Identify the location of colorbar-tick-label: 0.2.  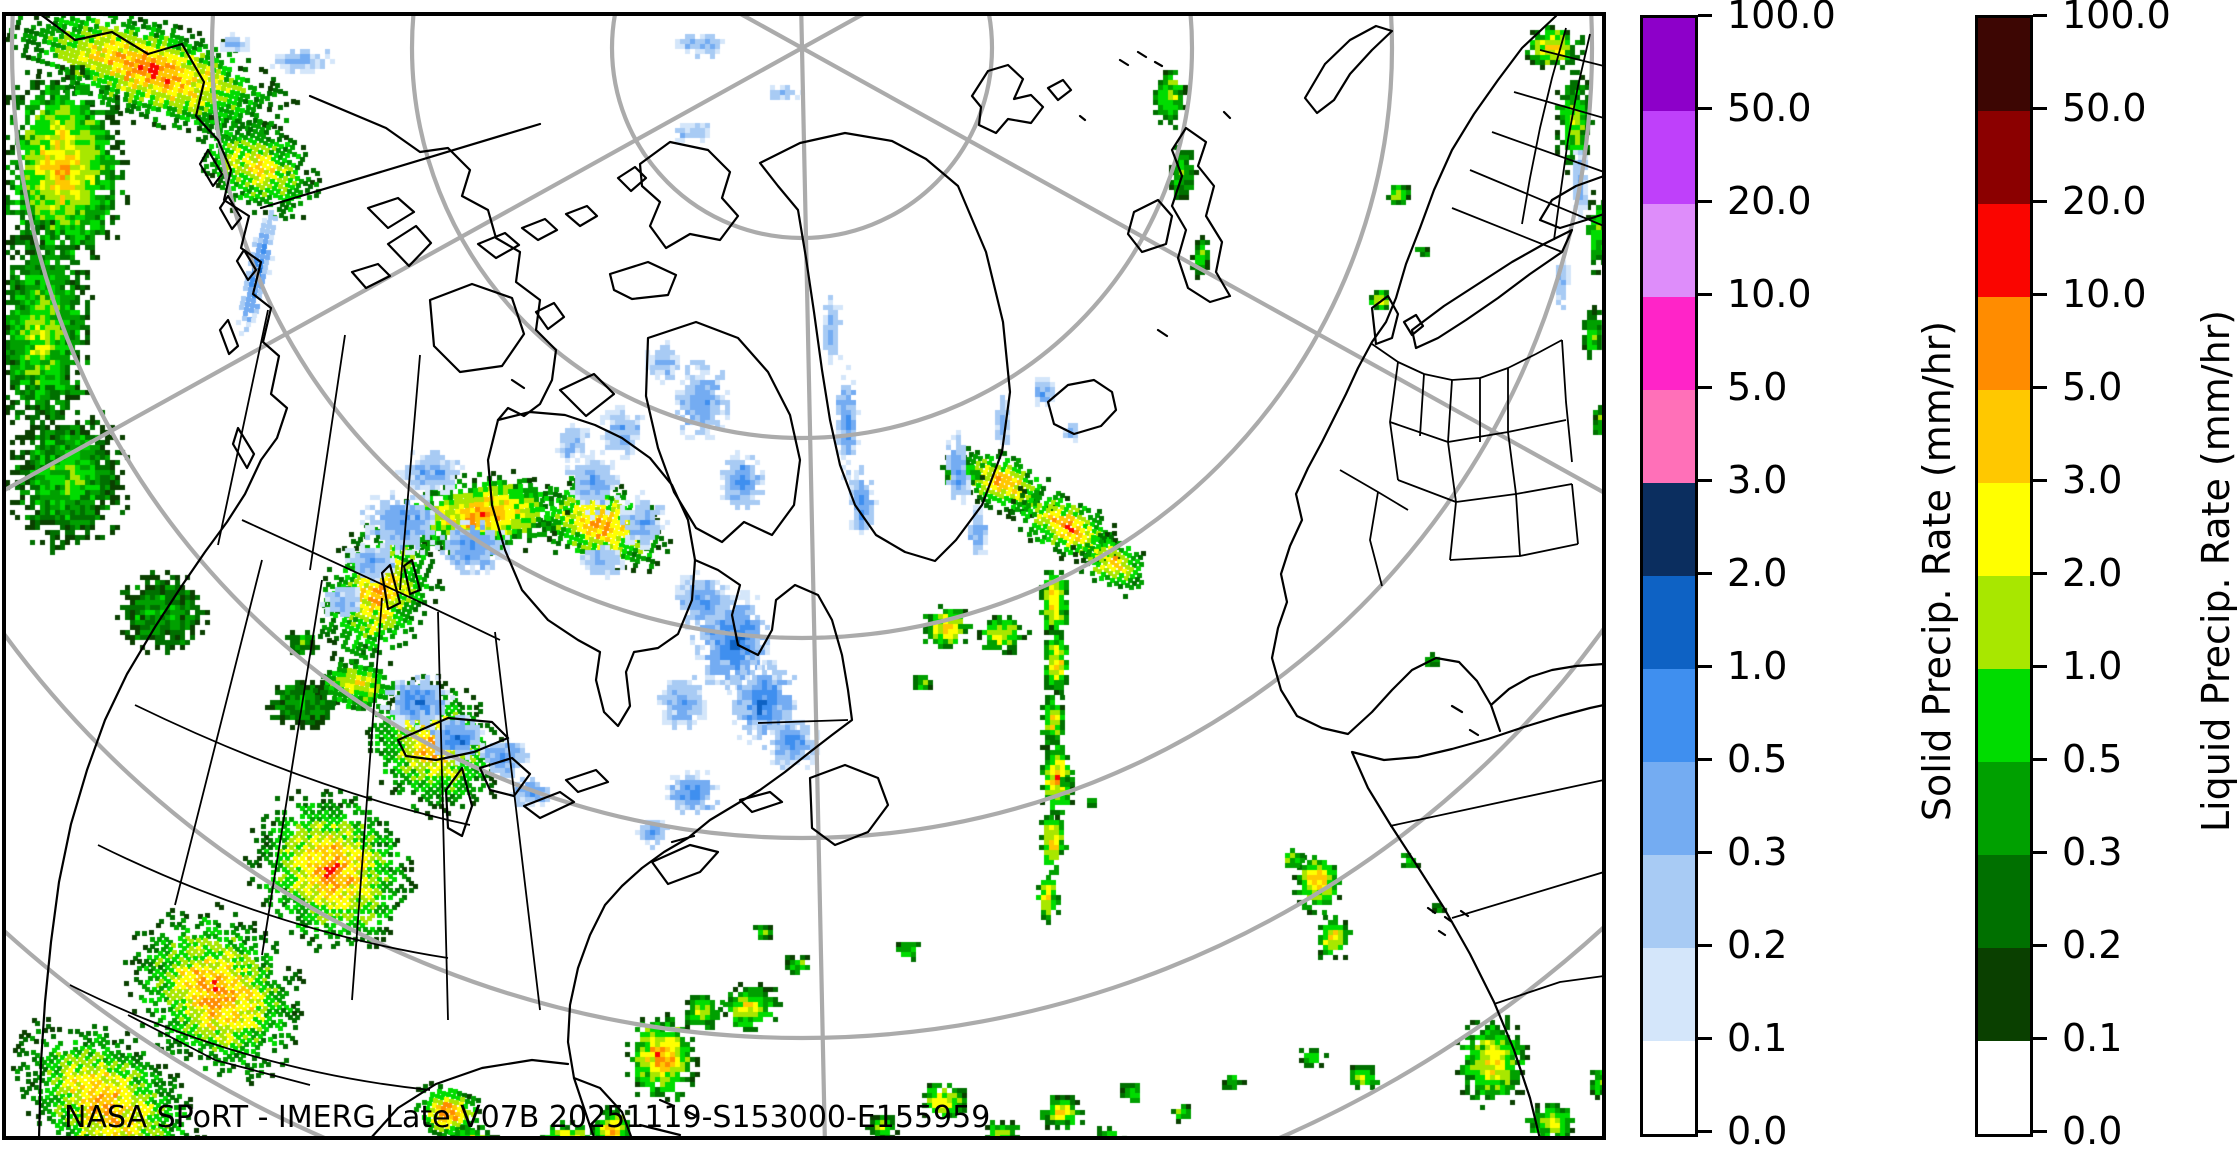
(2092, 945).